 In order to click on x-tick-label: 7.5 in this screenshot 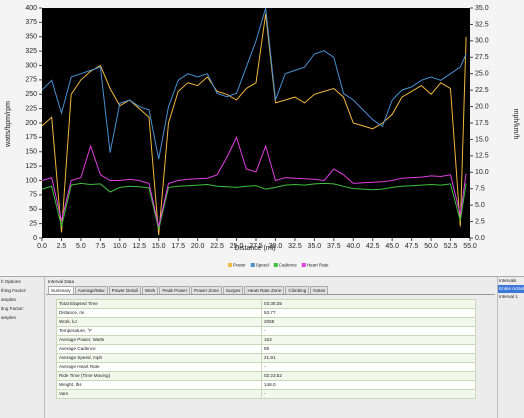, I will do `click(100, 246)`.